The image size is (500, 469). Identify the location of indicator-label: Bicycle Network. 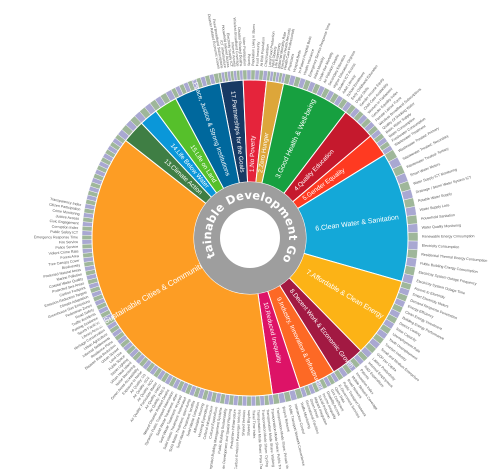
(286, 419).